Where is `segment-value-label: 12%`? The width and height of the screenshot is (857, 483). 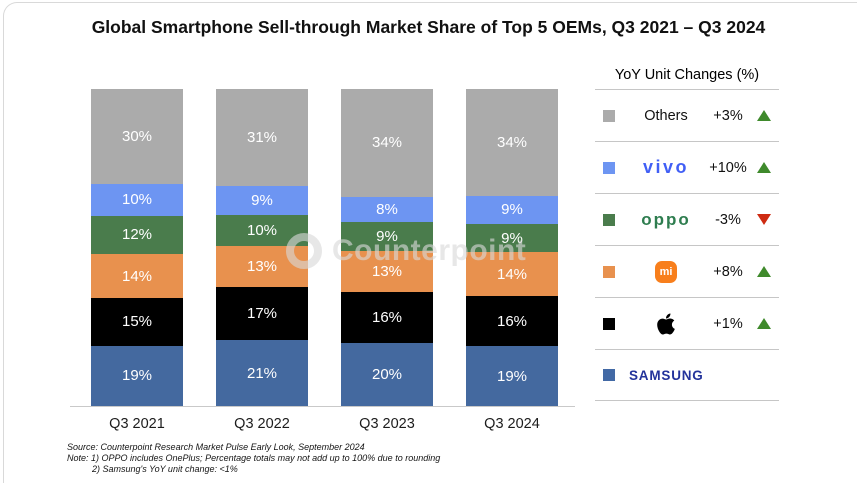 segment-value-label: 12% is located at coordinates (137, 235).